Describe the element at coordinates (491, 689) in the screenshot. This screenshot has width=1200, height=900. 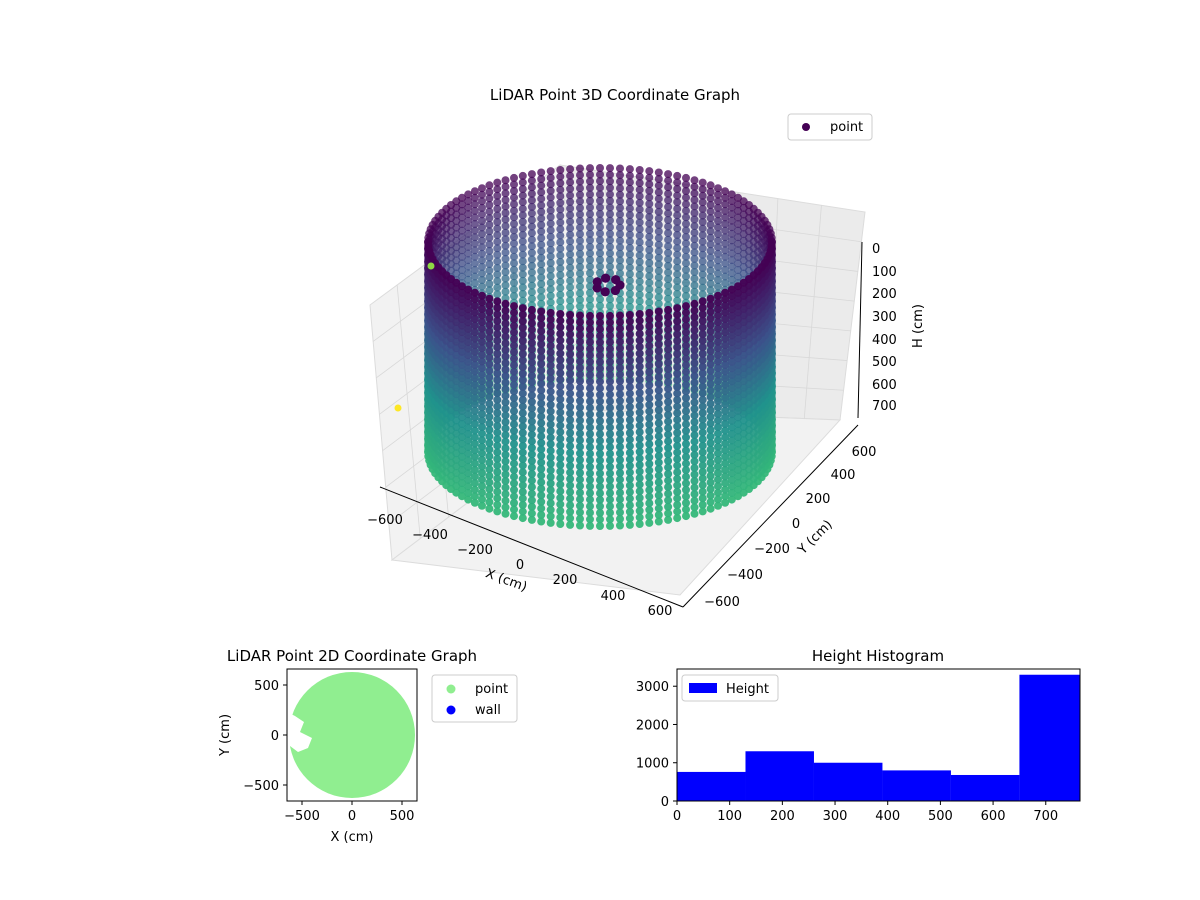
I see `legend-label-point: point` at that location.